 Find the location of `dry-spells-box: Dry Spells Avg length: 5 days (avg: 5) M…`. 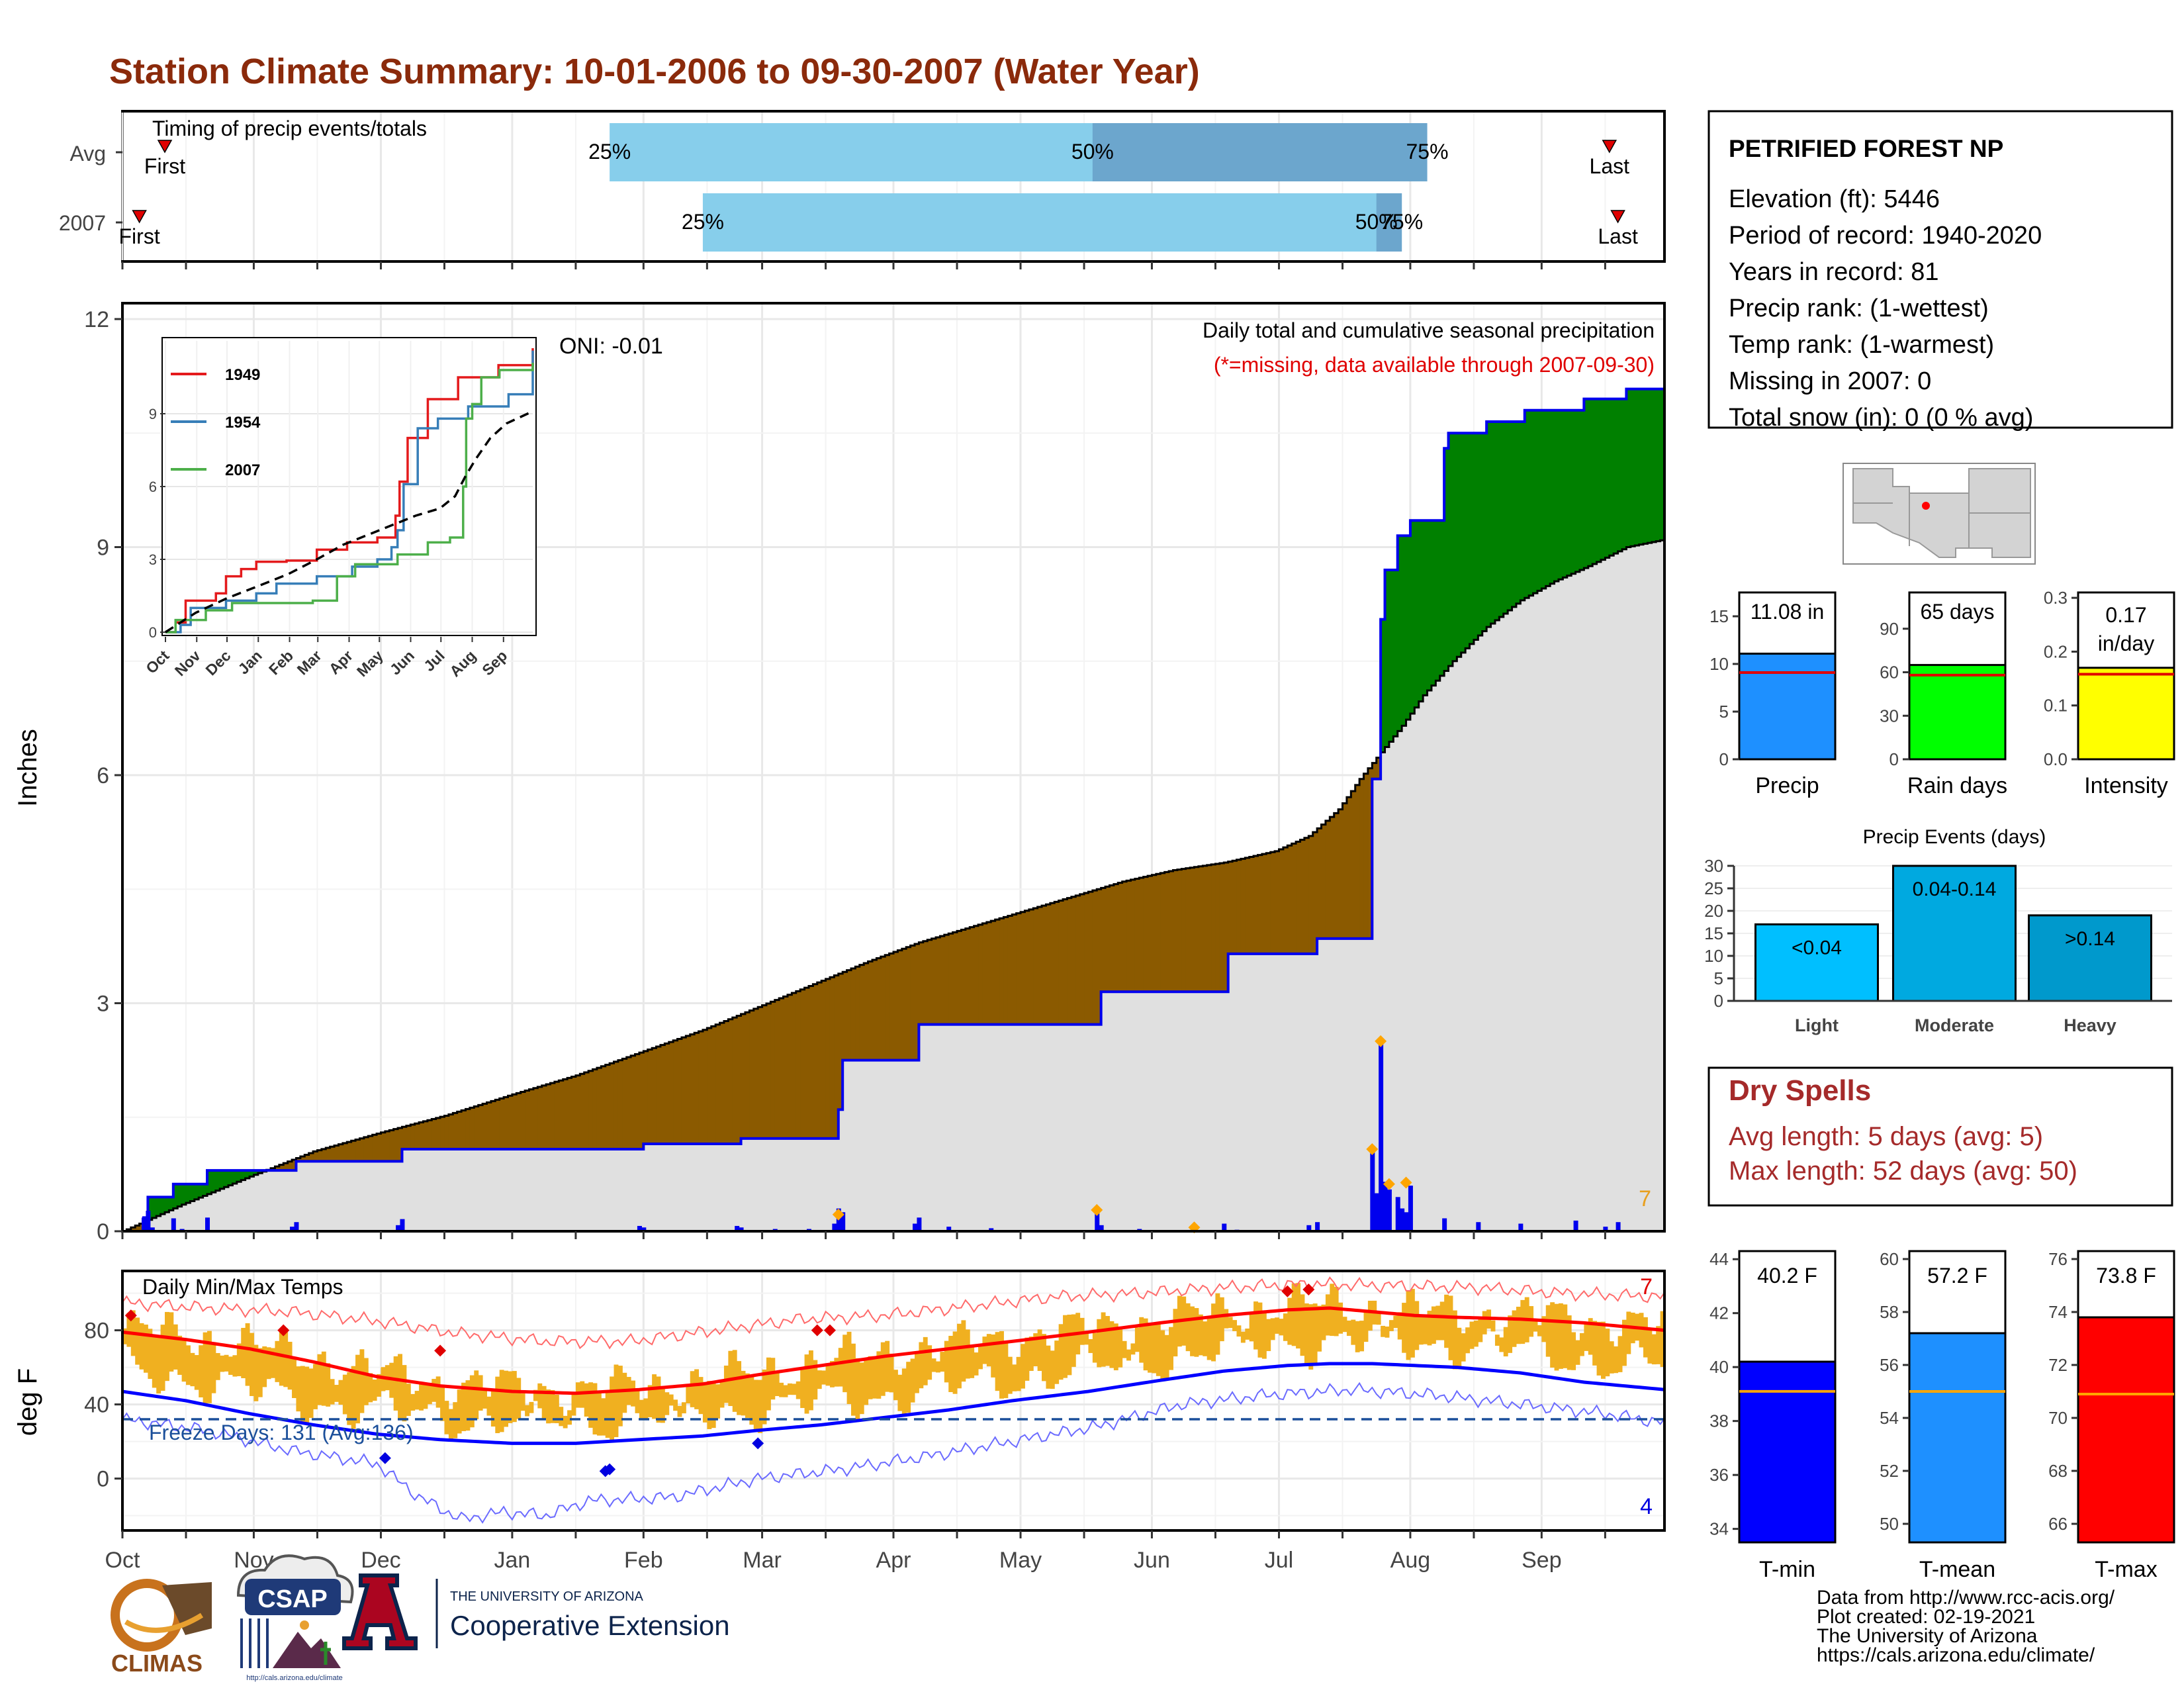

dry-spells-box: Dry Spells Avg length: 5 days (avg: 5) M… is located at coordinates (1940, 1136).